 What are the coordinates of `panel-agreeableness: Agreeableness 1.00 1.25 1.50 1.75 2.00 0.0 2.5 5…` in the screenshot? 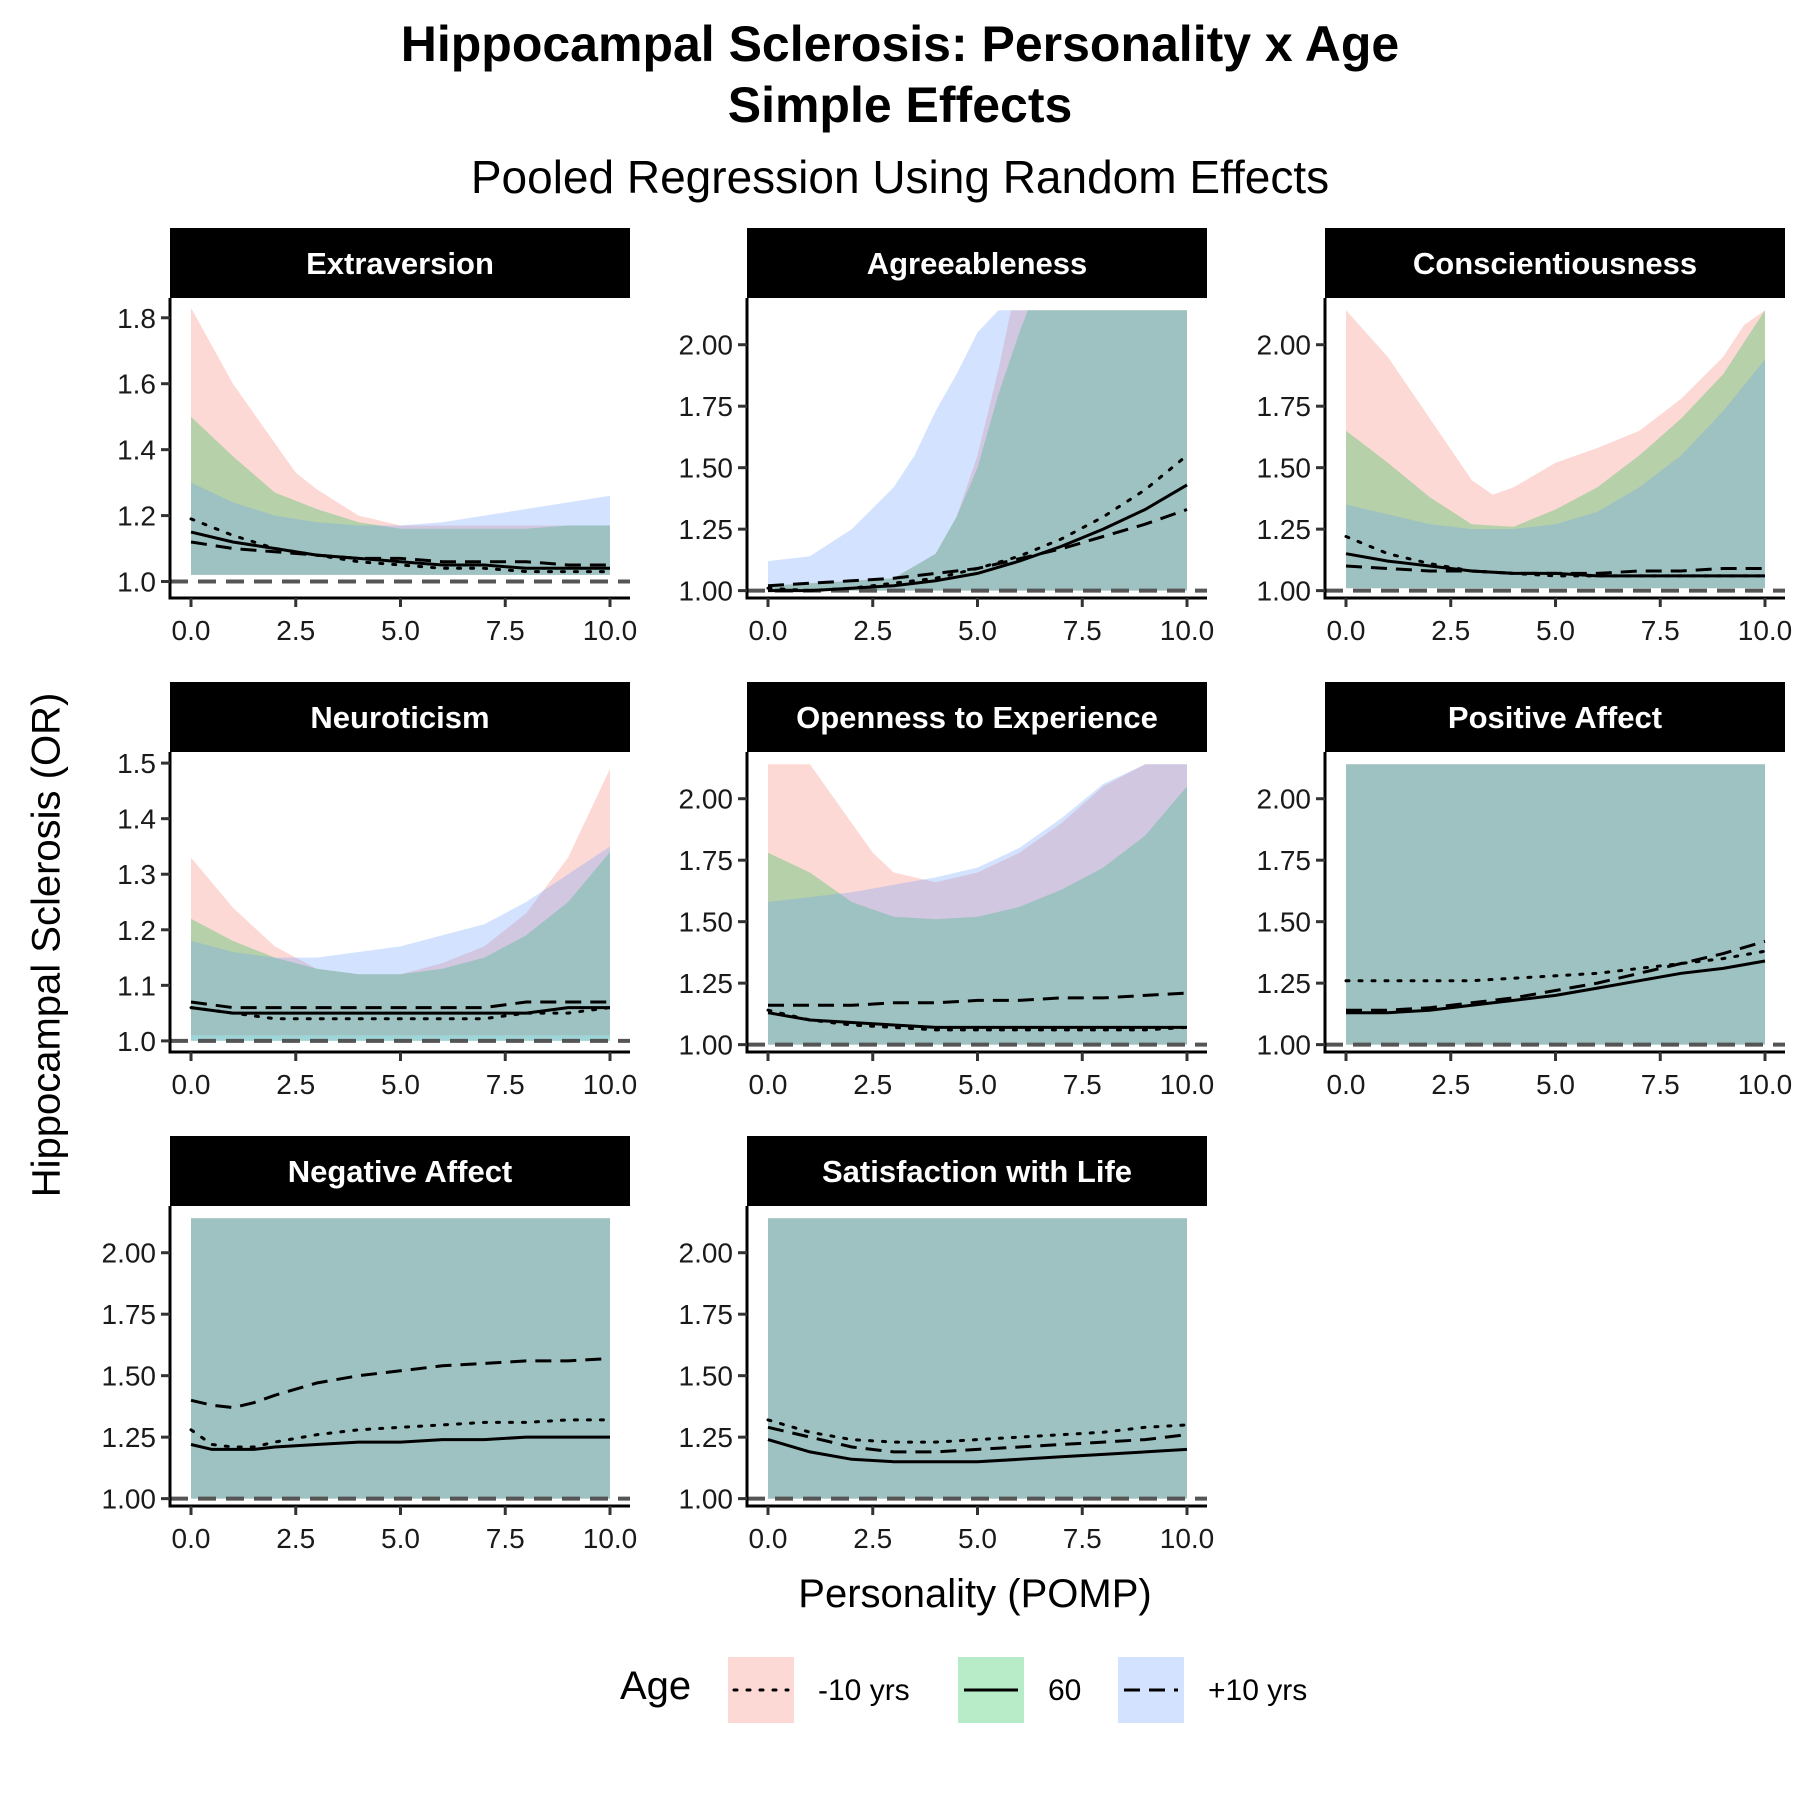 It's located at (947, 437).